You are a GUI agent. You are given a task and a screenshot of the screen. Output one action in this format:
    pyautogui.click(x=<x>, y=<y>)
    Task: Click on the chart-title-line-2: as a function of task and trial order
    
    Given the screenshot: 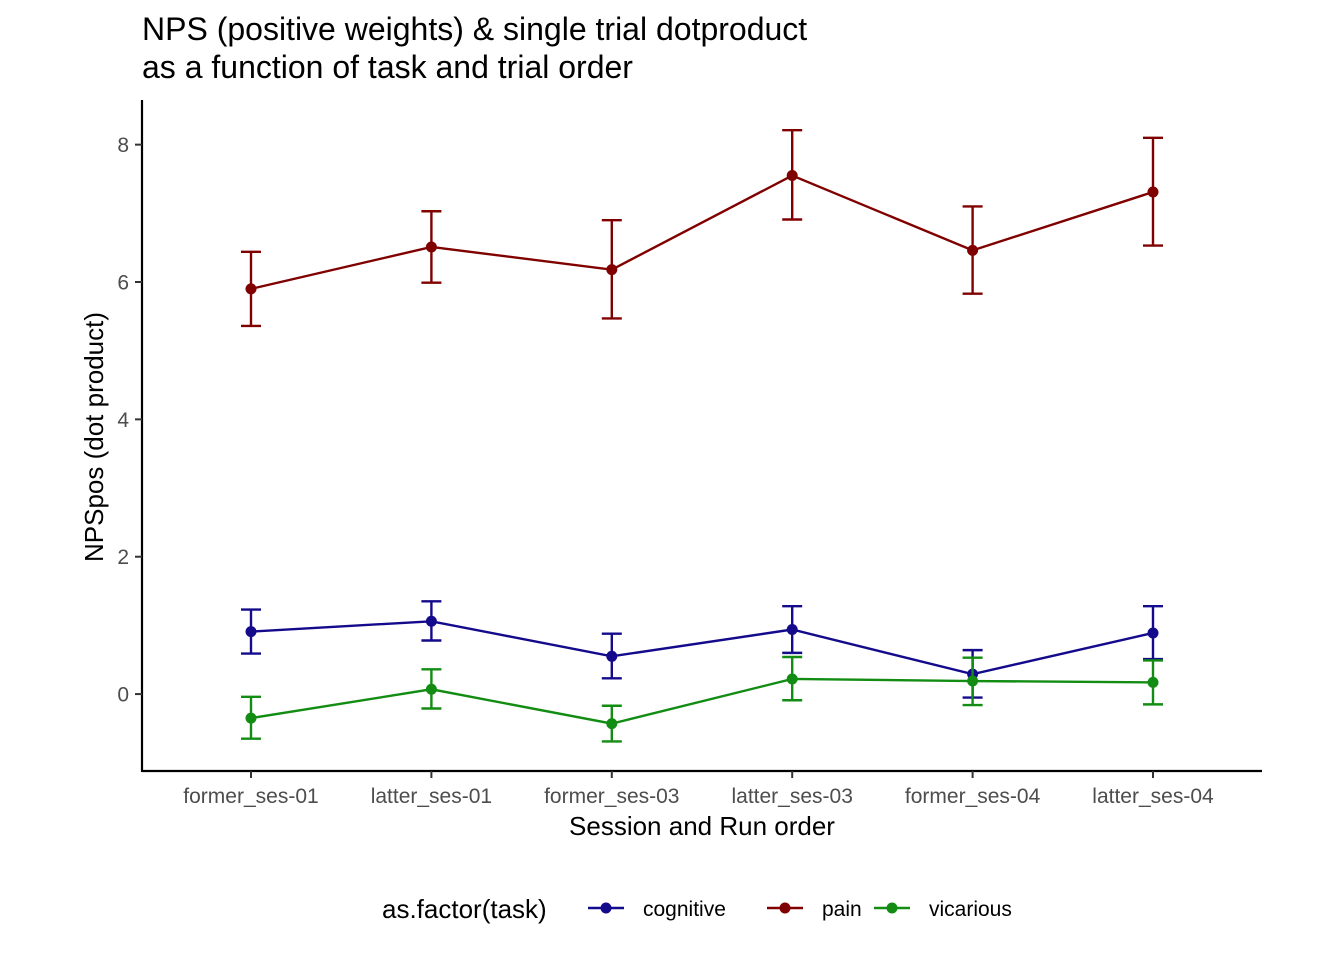 What is the action you would take?
    pyautogui.click(x=387, y=67)
    